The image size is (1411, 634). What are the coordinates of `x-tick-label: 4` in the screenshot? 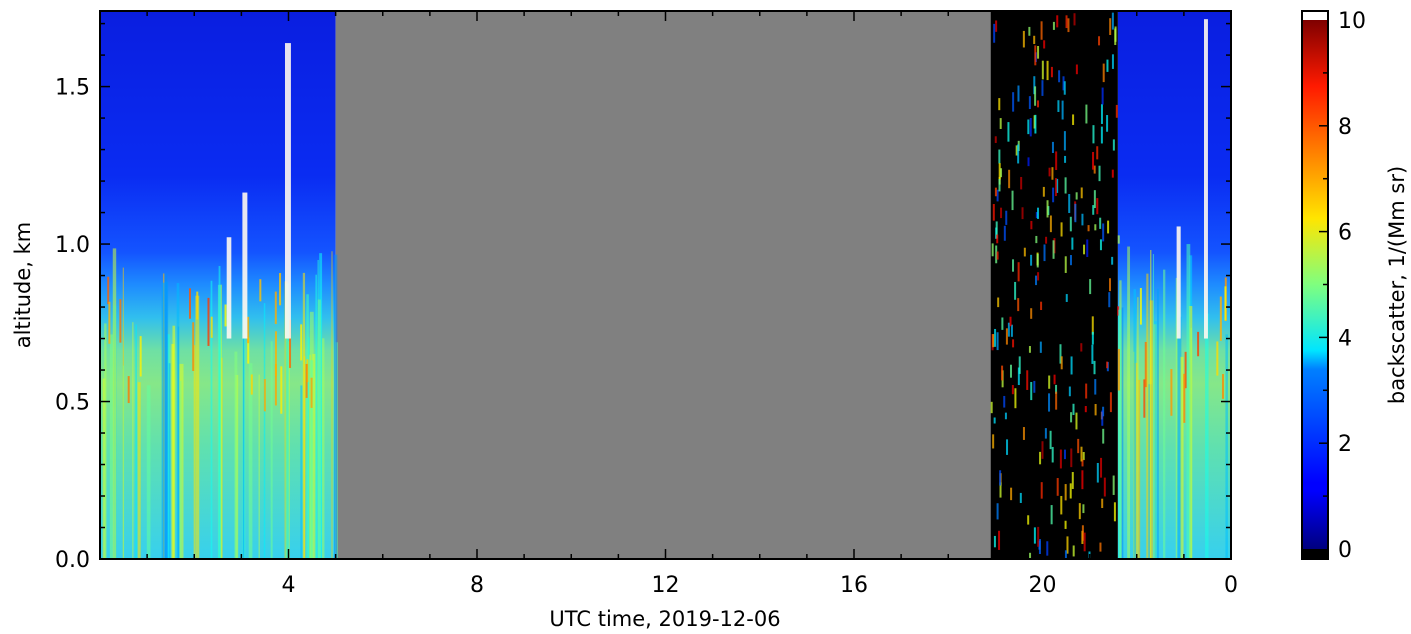 It's located at (289, 585).